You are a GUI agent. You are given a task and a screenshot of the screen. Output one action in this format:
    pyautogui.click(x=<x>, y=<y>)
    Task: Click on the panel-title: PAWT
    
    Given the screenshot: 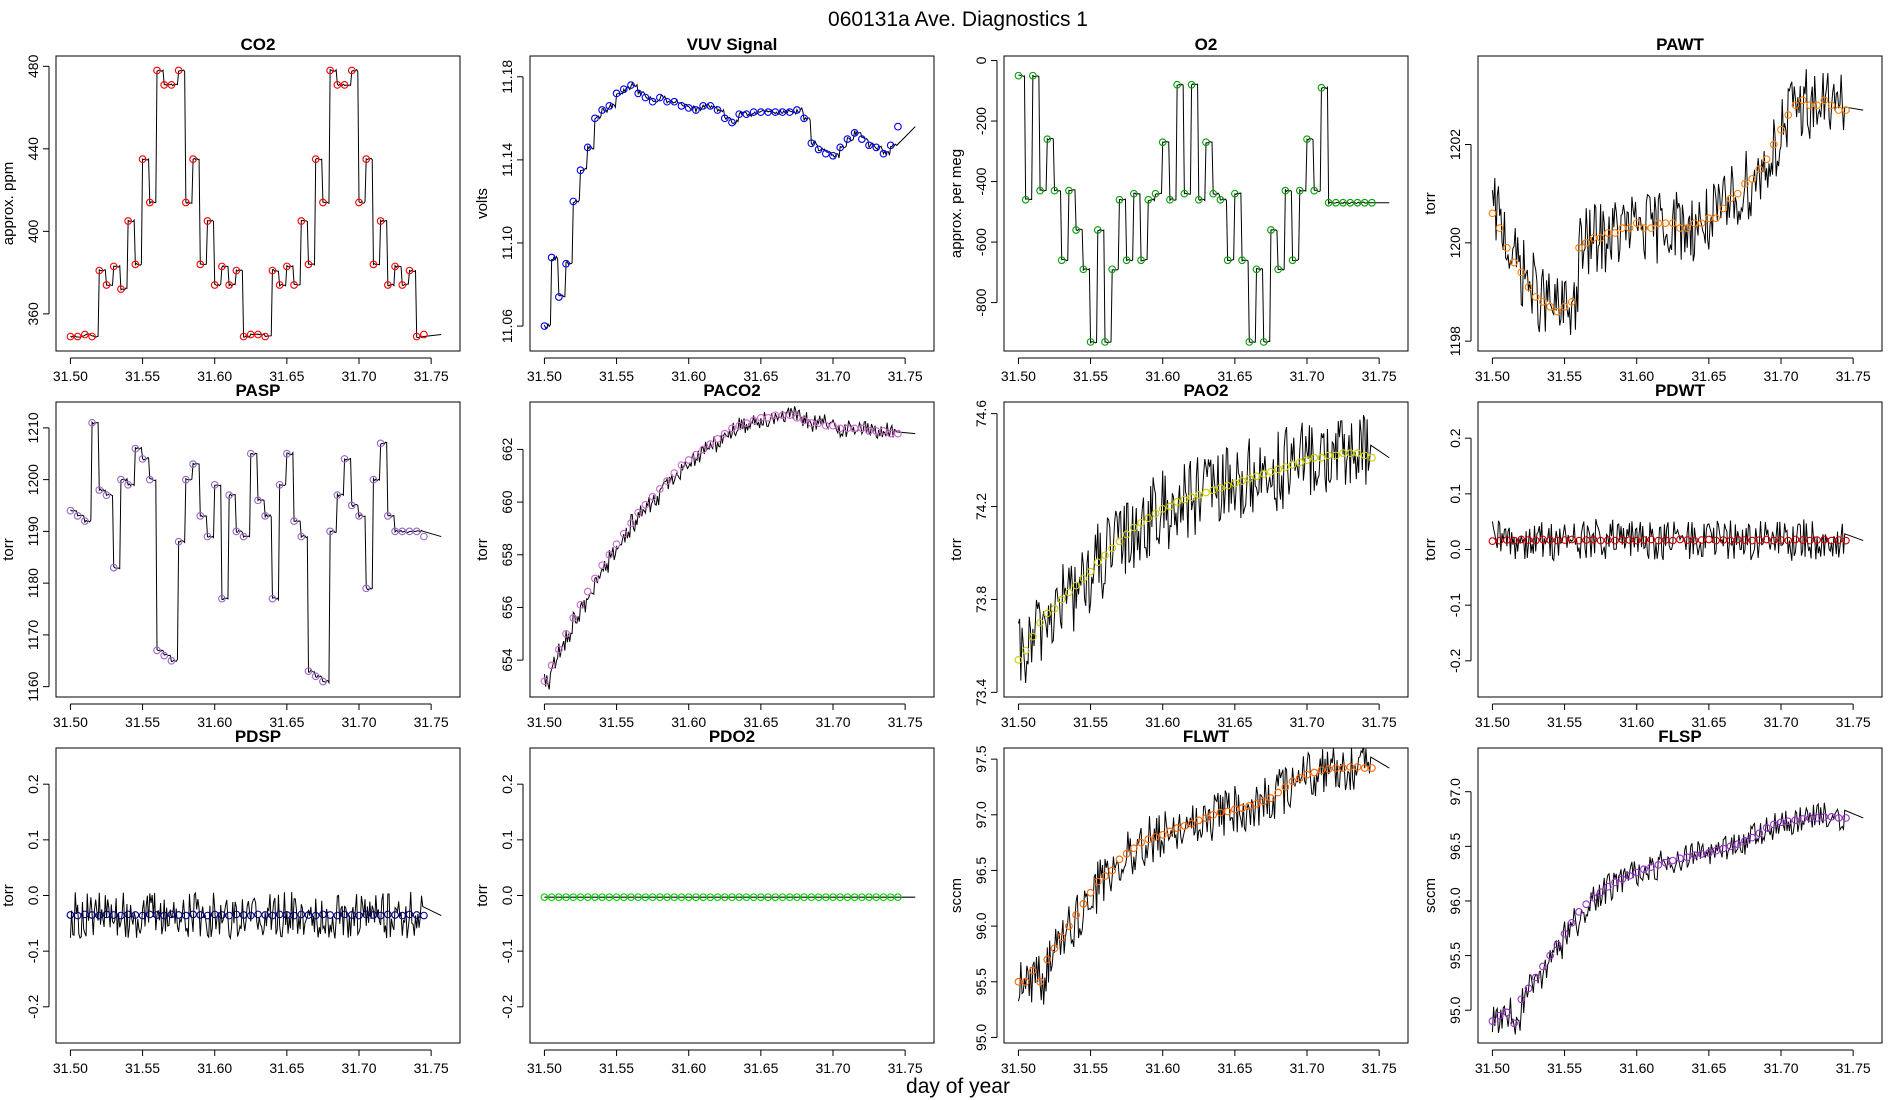 What is the action you would take?
    pyautogui.click(x=1680, y=44)
    